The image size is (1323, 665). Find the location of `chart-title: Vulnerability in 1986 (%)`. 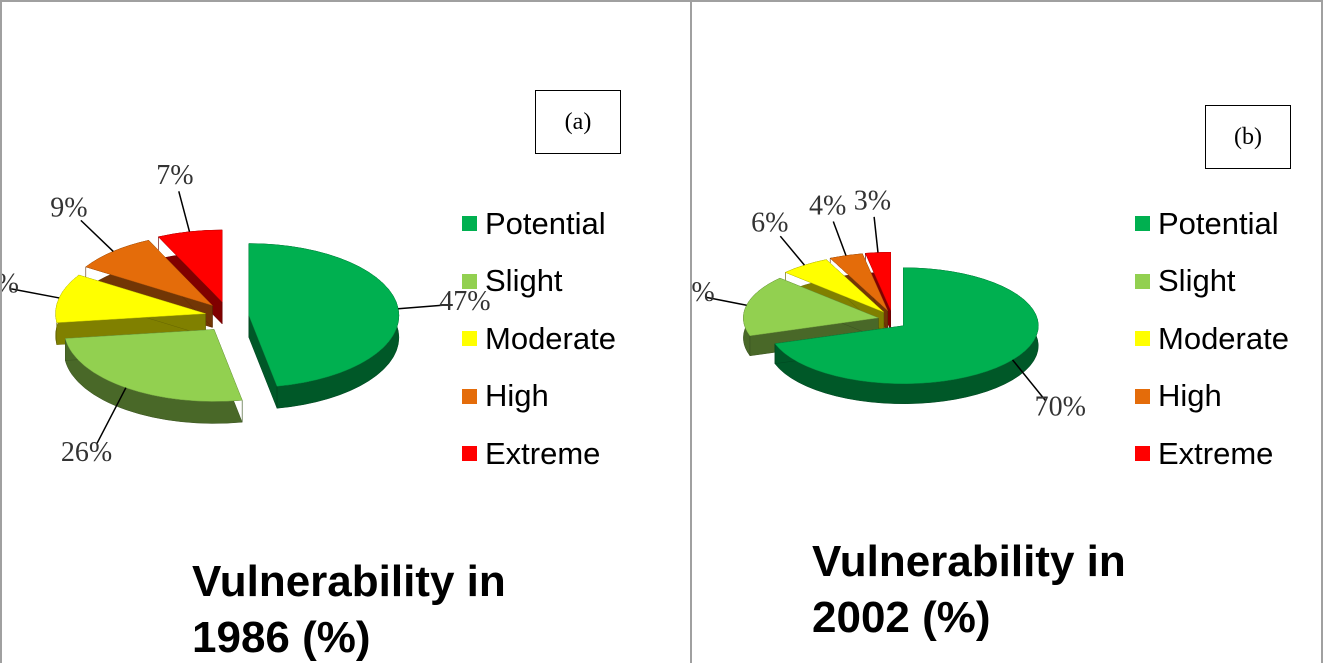

chart-title: Vulnerability in 1986 (%) is located at coordinates (349, 609).